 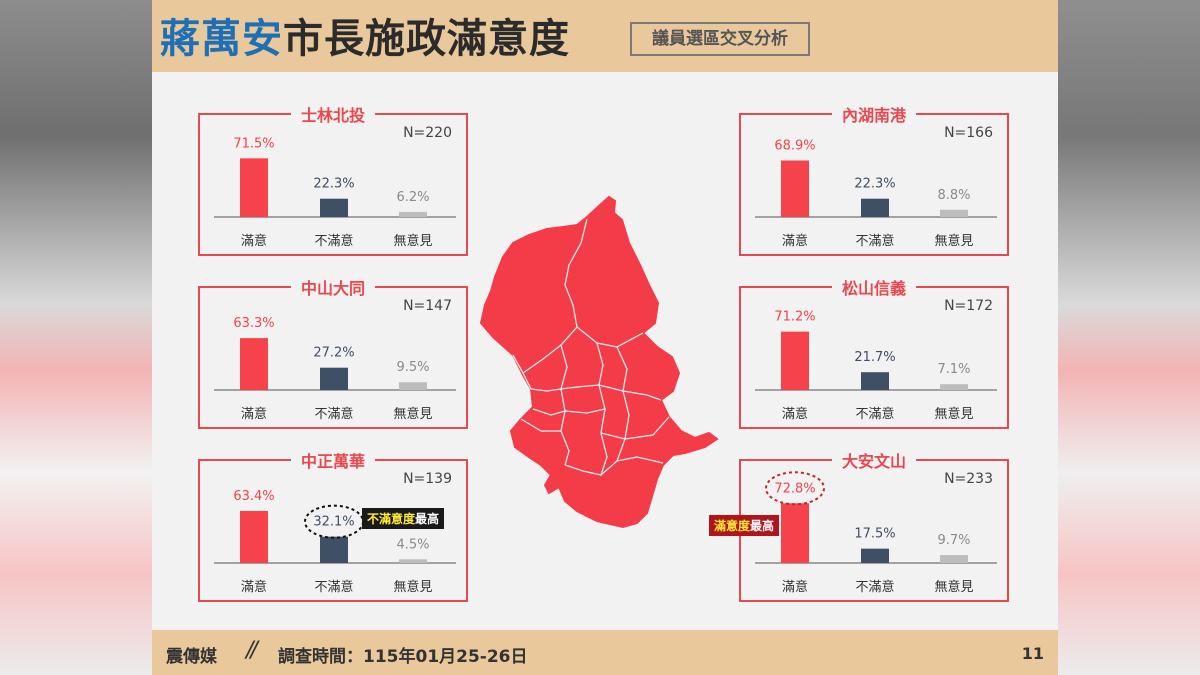 What do you see at coordinates (874, 357) in the screenshot?
I see `data-label-unsatisfied: 21.7%` at bounding box center [874, 357].